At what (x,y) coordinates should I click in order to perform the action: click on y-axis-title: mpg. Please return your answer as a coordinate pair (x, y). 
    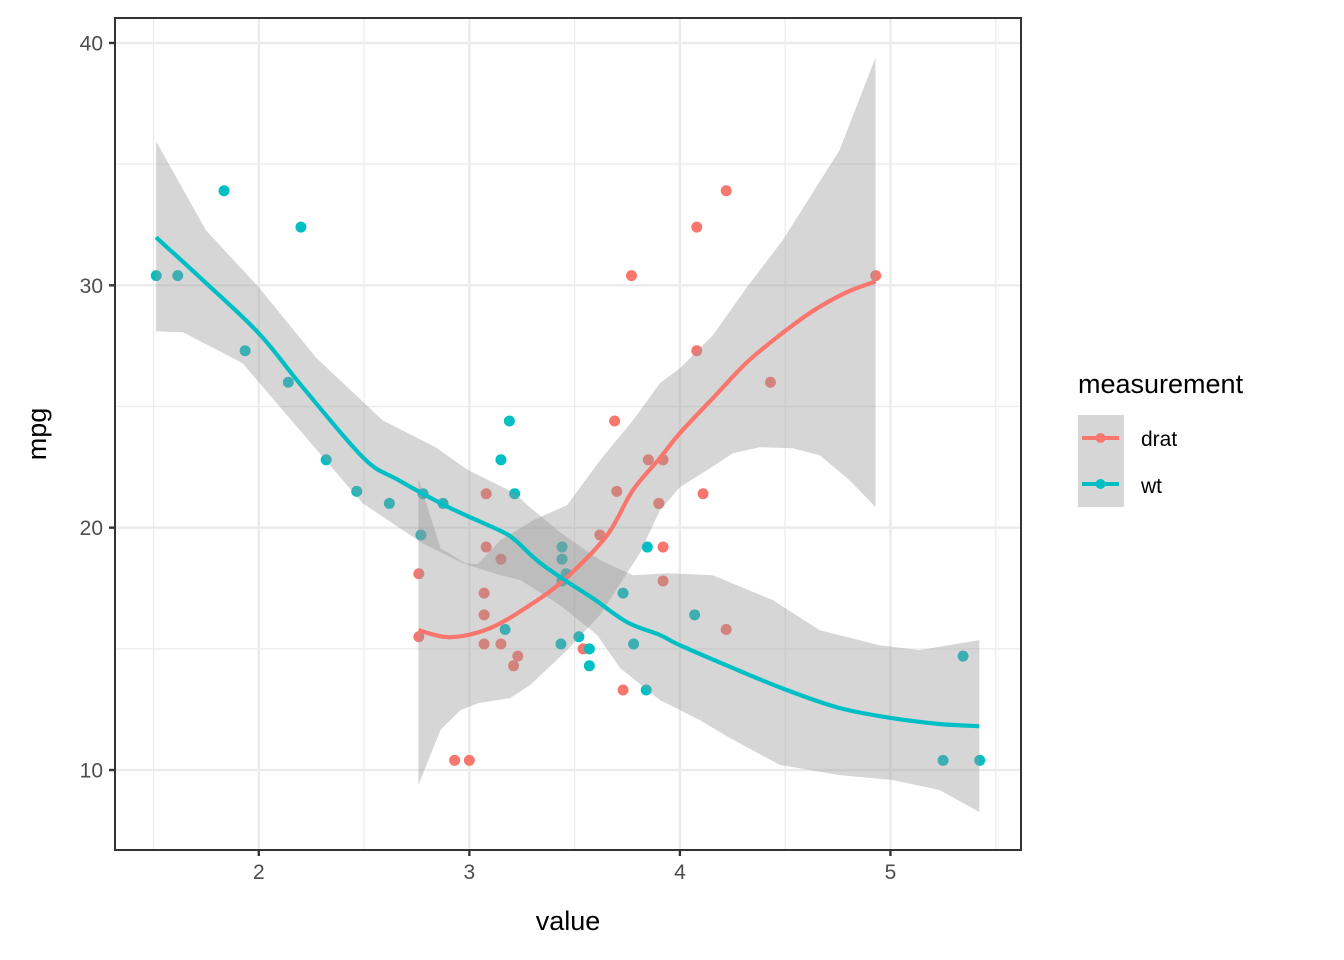
    Looking at the image, I should click on (37, 434).